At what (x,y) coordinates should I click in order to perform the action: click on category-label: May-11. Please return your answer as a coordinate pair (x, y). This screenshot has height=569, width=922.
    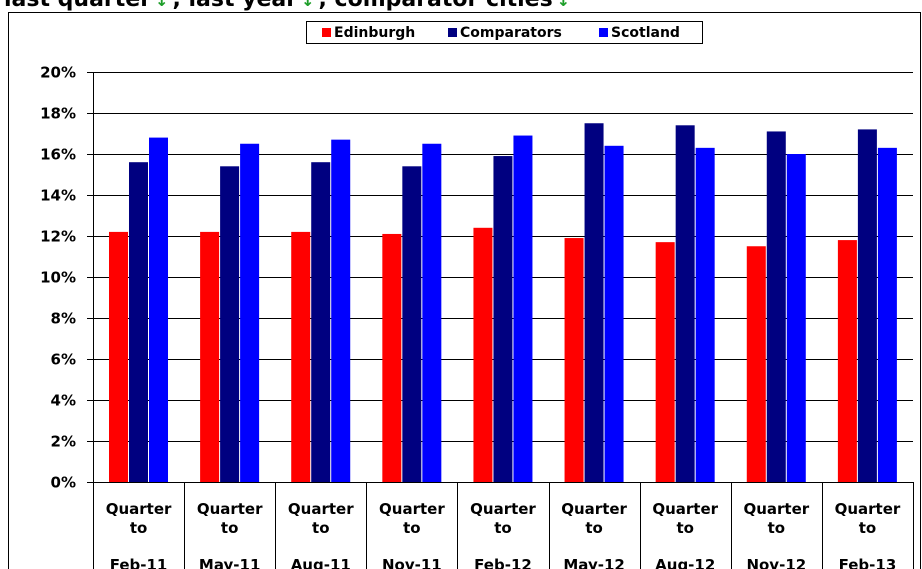
    Looking at the image, I should click on (229, 562).